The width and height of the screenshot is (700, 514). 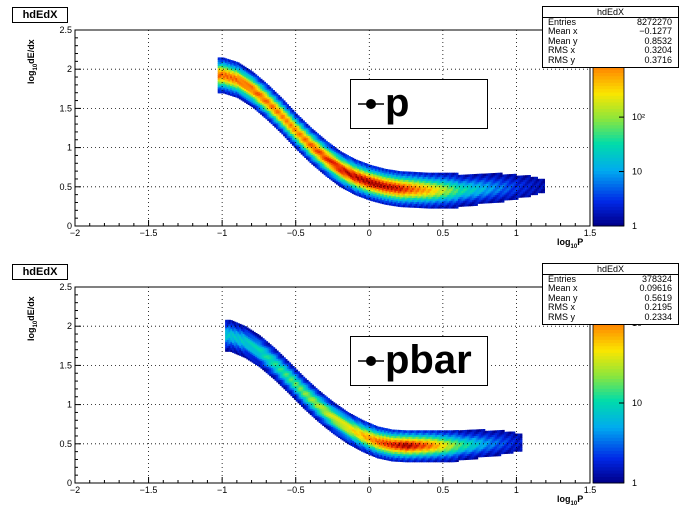 What do you see at coordinates (443, 233) in the screenshot?
I see `x-tick-label: 0.5` at bounding box center [443, 233].